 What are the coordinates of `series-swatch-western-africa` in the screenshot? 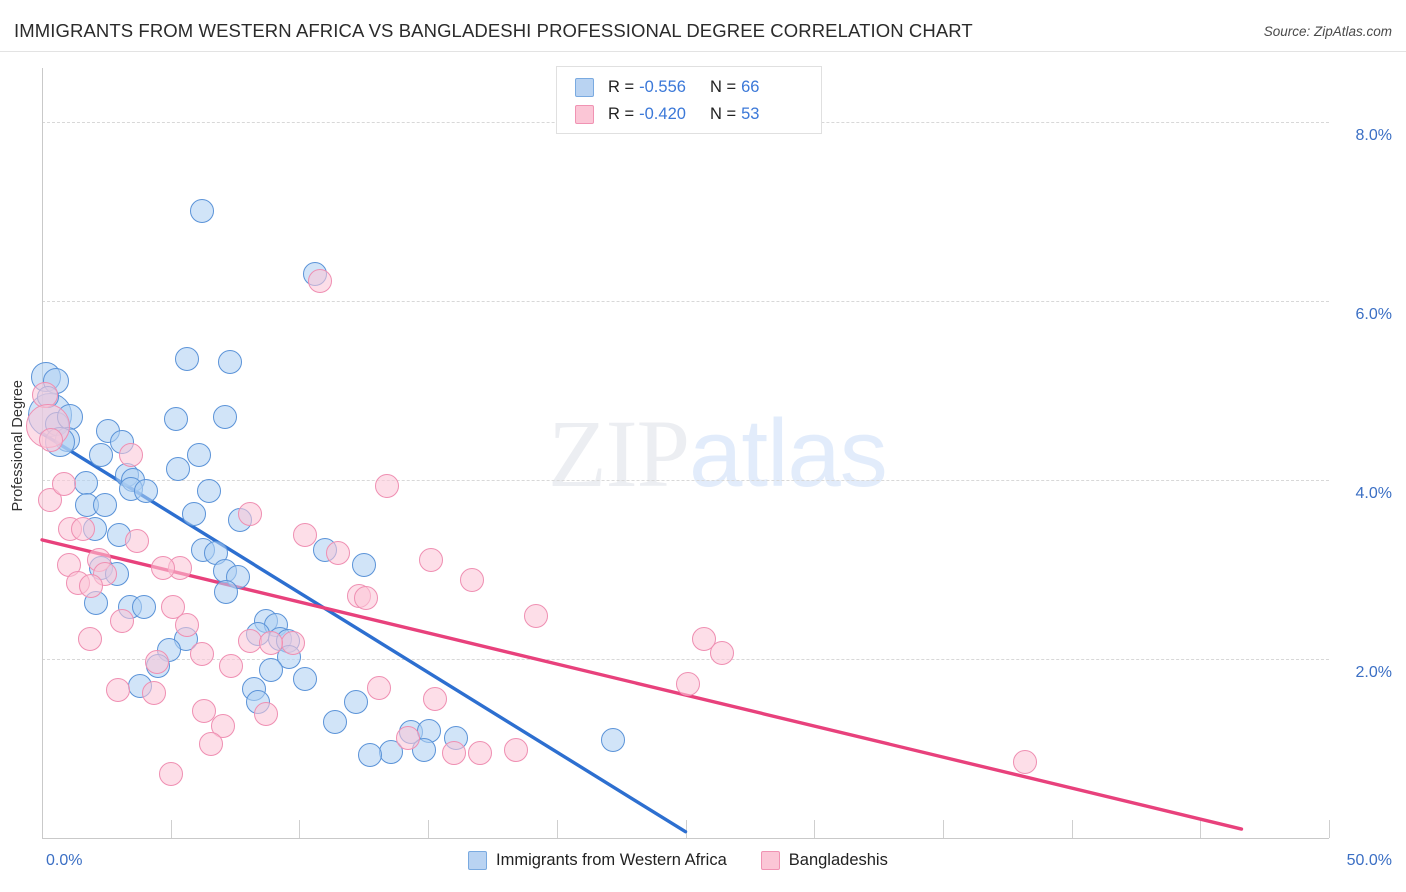 It's located at (477, 860).